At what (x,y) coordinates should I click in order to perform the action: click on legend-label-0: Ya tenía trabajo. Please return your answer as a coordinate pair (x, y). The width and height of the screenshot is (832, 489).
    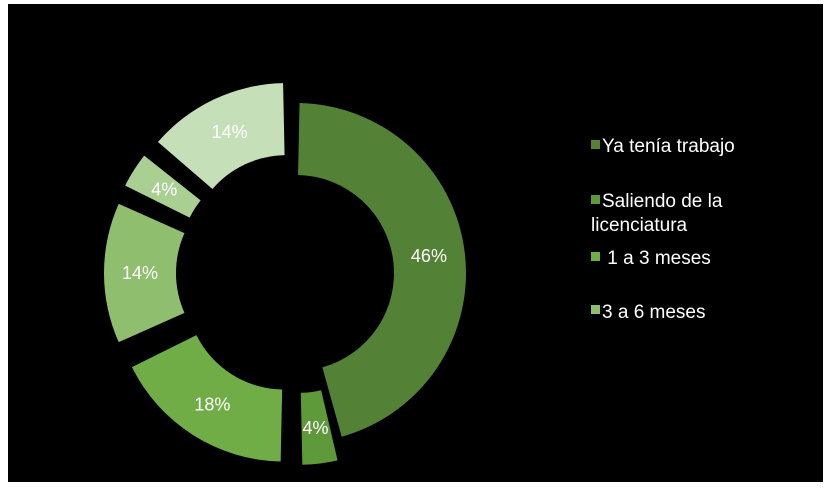
    Looking at the image, I should click on (668, 146).